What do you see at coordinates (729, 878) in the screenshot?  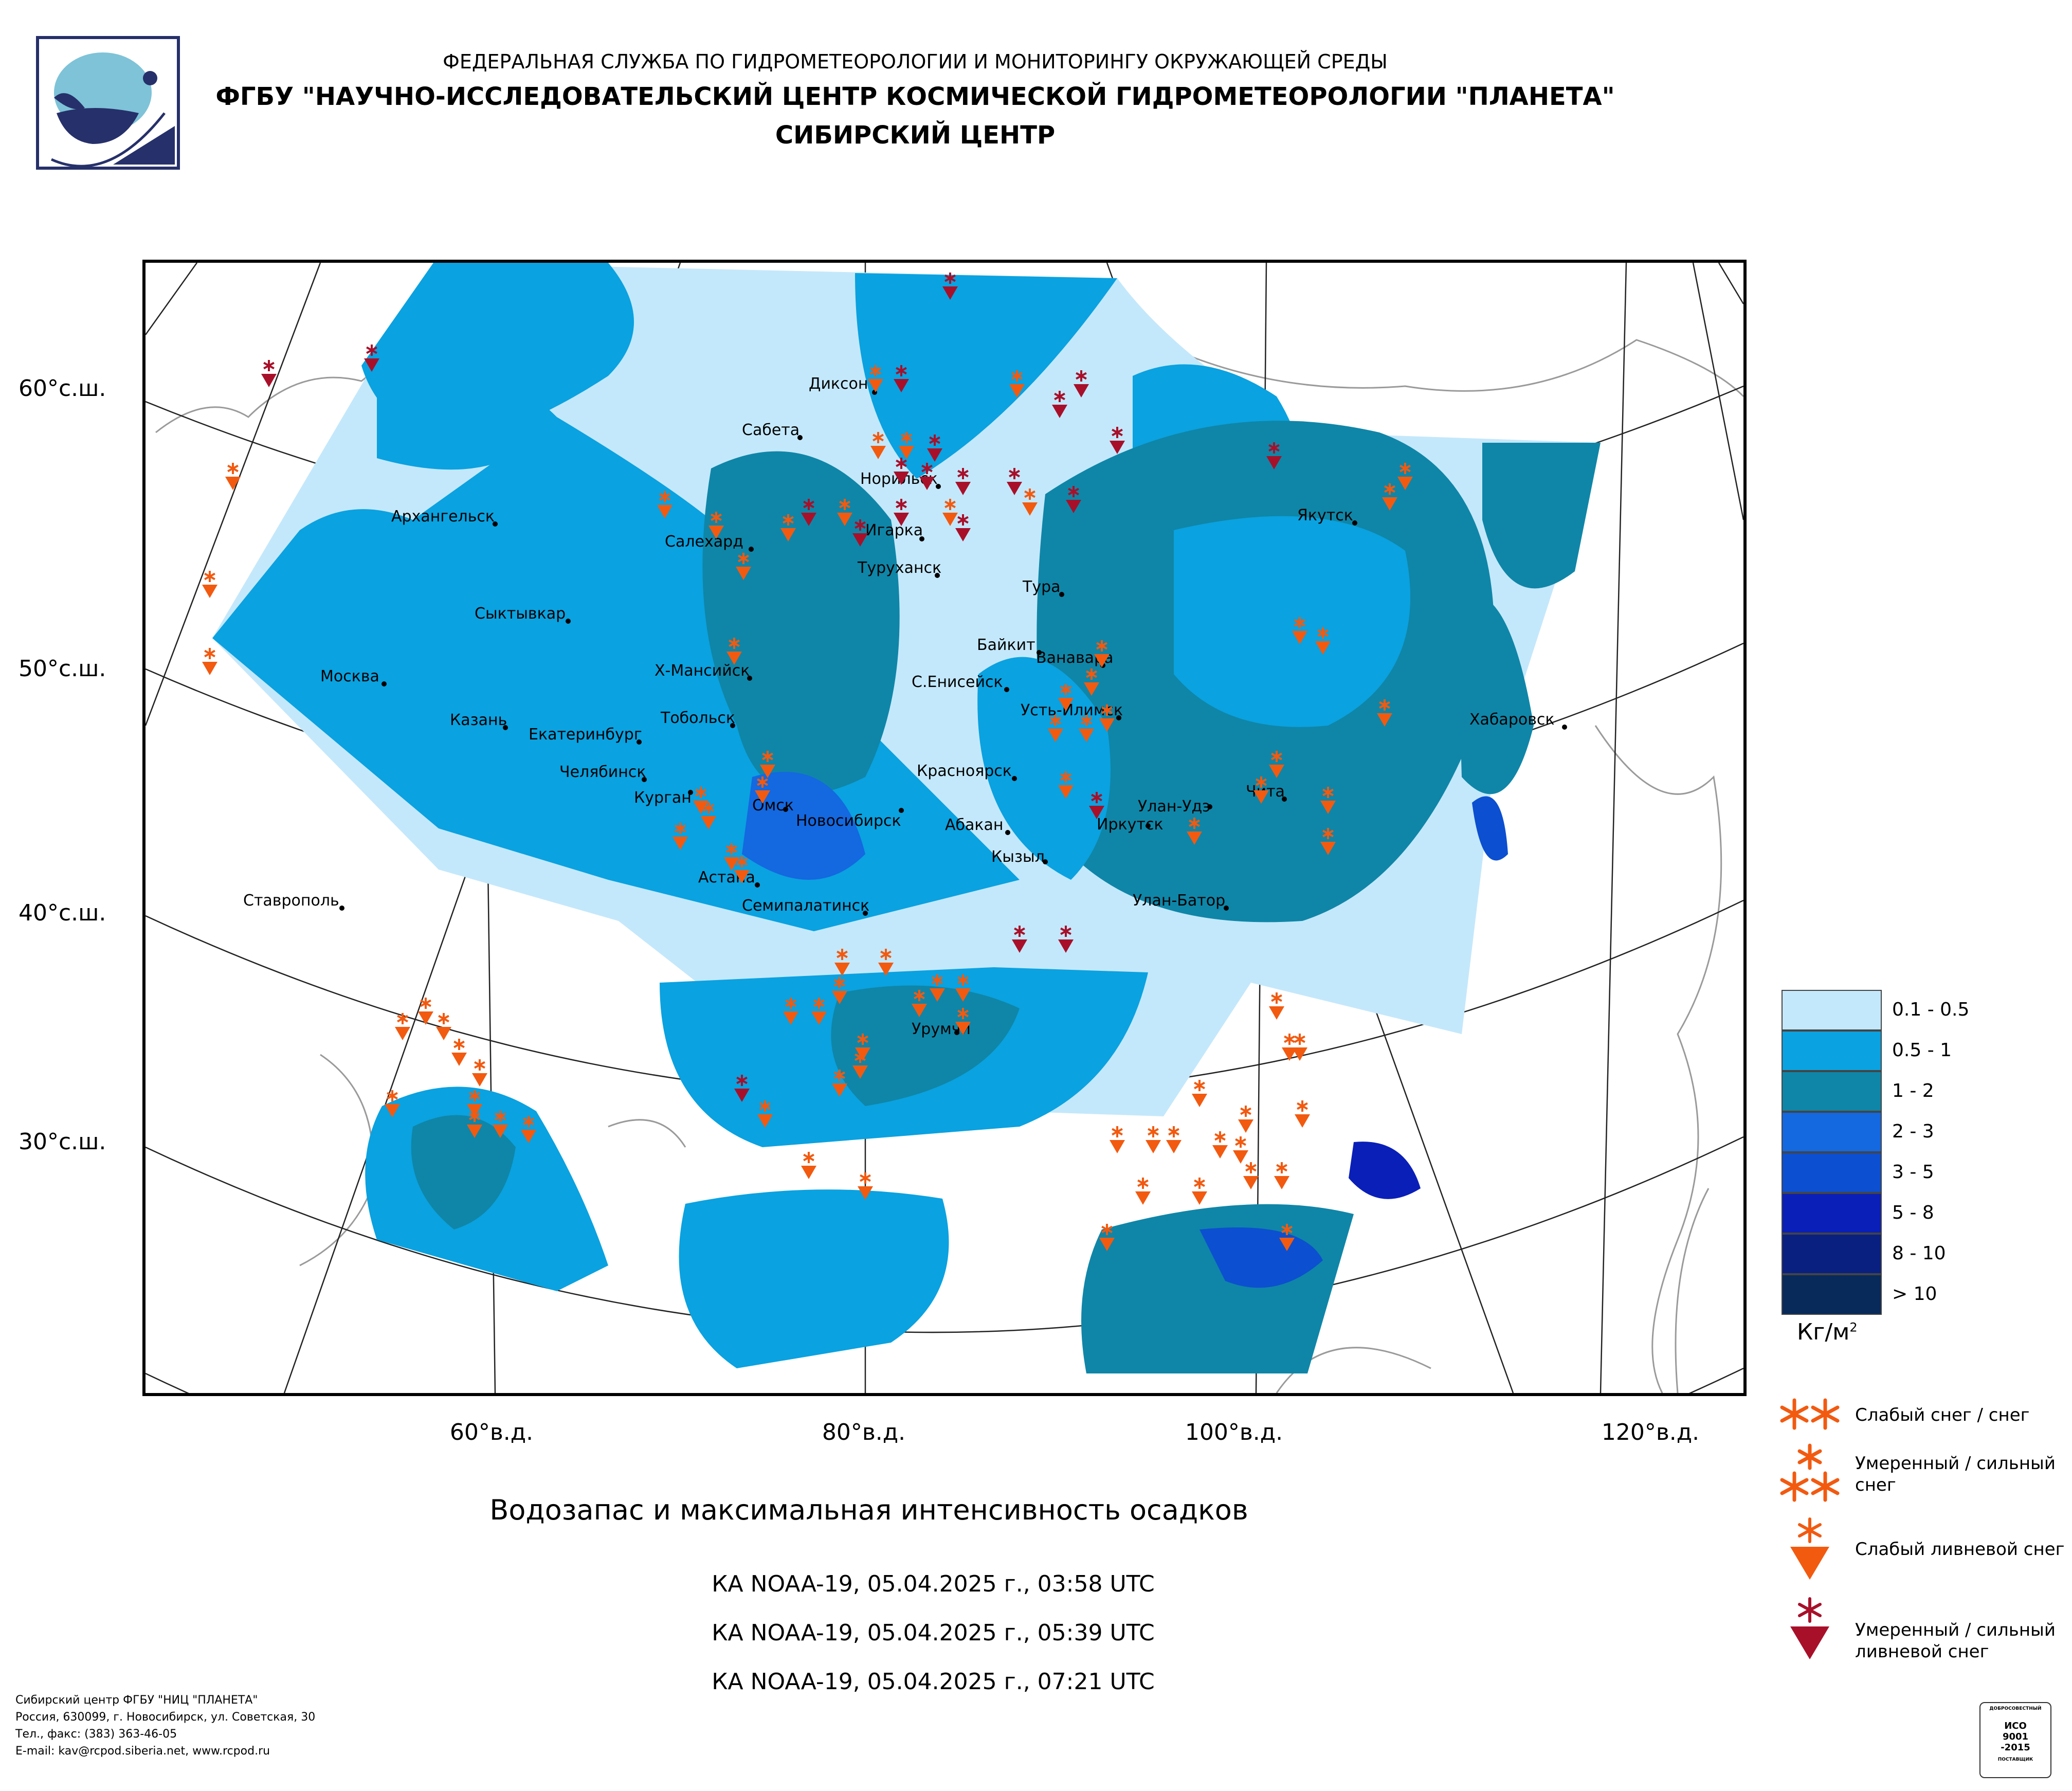 I see `city-astana: Астана` at bounding box center [729, 878].